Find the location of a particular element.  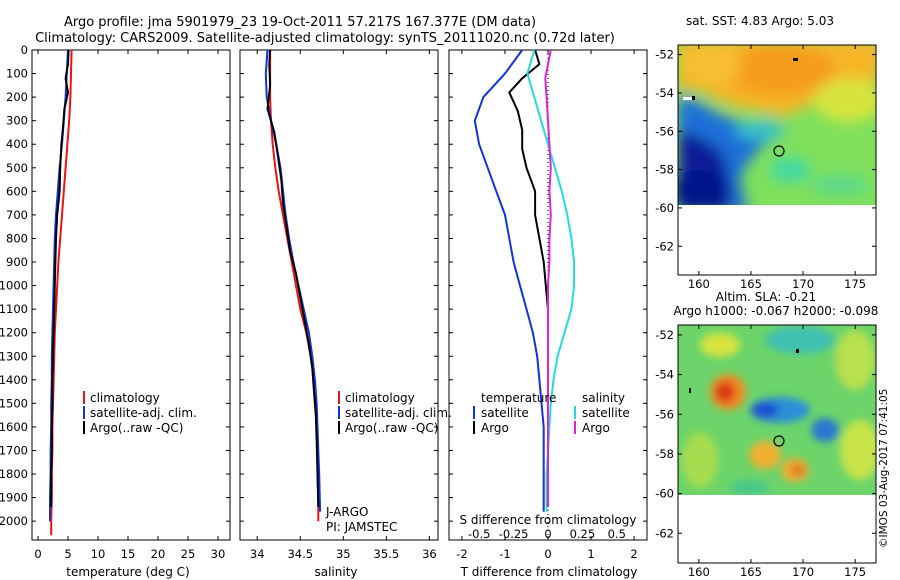

sla-map-subtitle: Argo h1000: -0.067 h2000: -0.098 is located at coordinates (776, 311).